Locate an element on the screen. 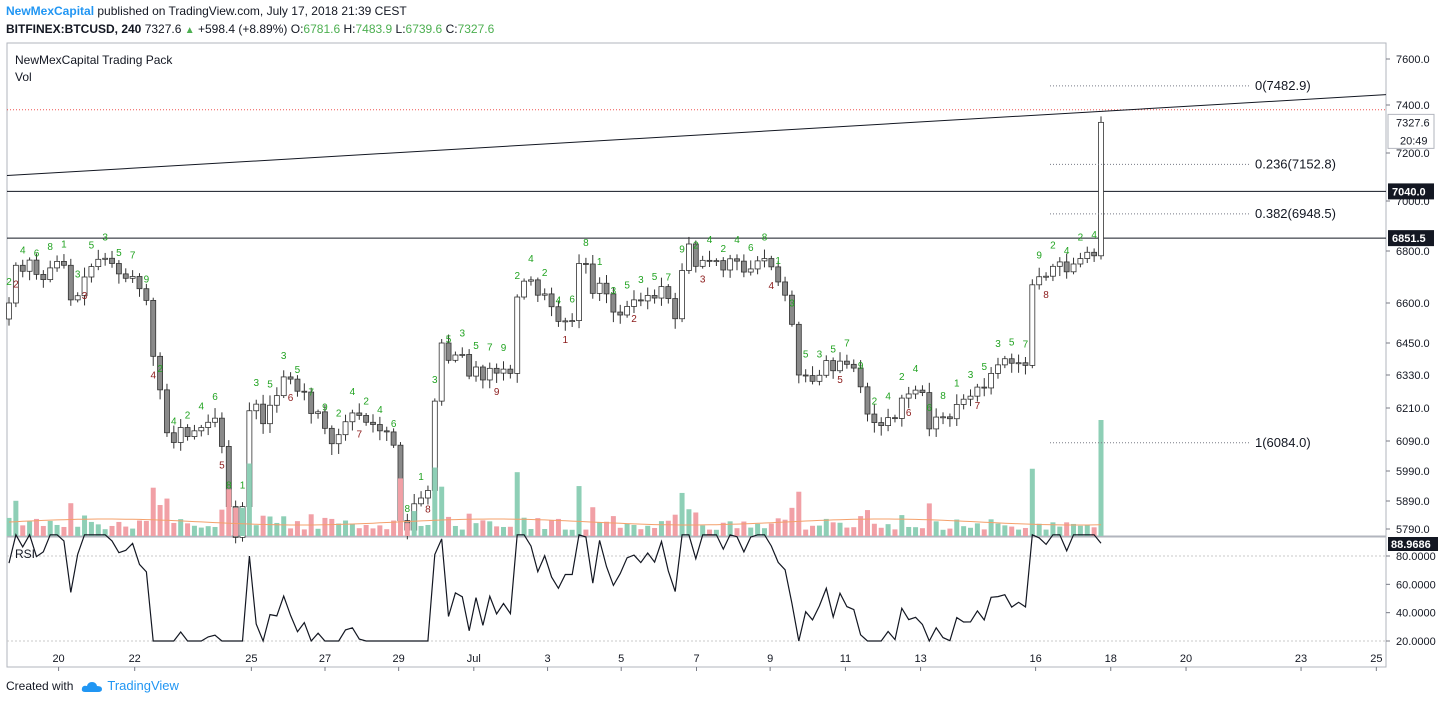  close-value: 7327.6 is located at coordinates (476, 29).